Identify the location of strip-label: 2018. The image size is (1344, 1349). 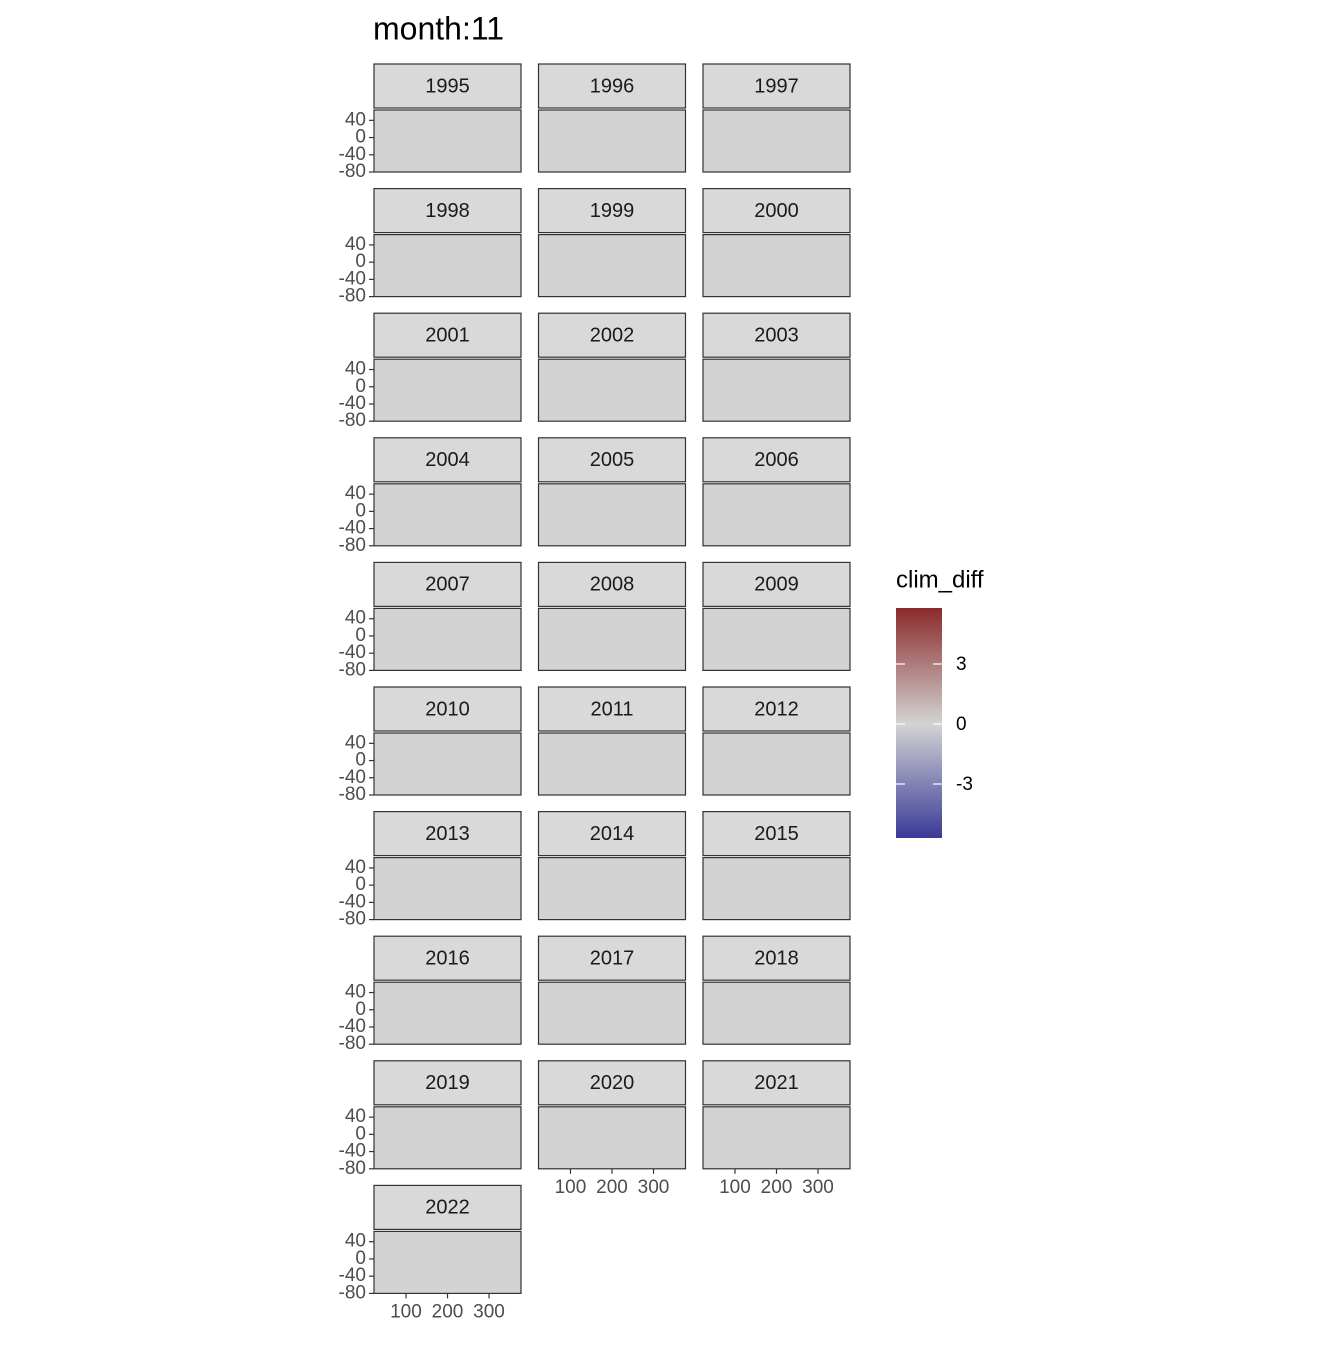
(776, 958).